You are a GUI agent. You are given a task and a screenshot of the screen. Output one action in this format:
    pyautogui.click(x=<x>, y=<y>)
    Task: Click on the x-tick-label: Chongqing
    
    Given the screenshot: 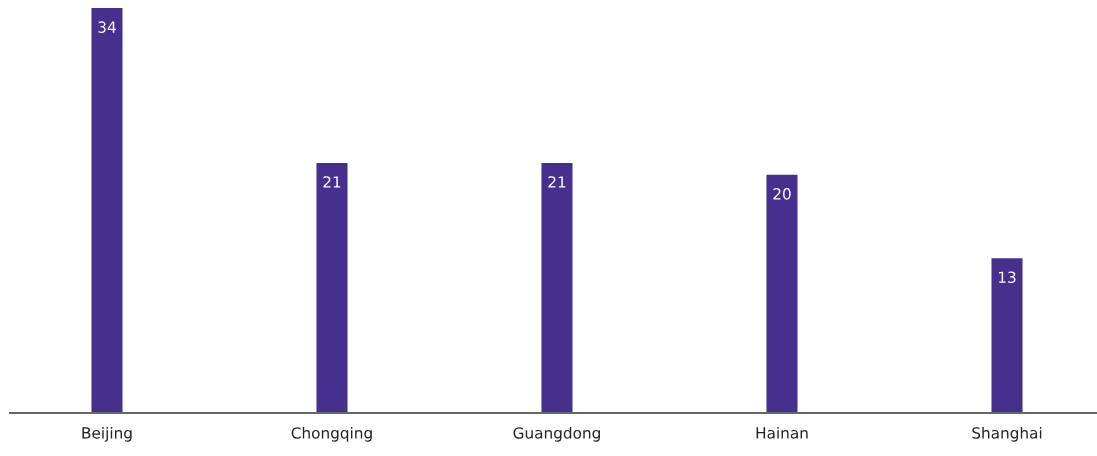 What is the action you would take?
    pyautogui.click(x=331, y=434)
    